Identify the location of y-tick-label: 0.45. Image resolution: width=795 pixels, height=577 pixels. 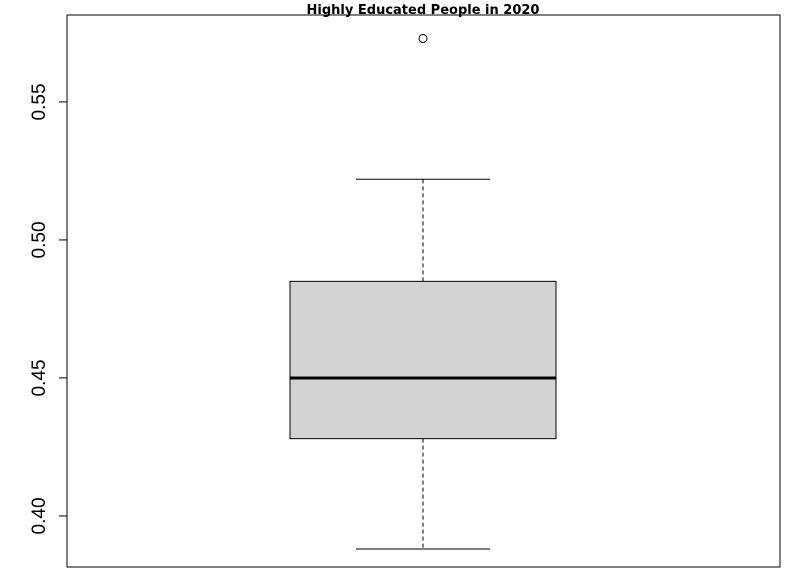
(39, 377).